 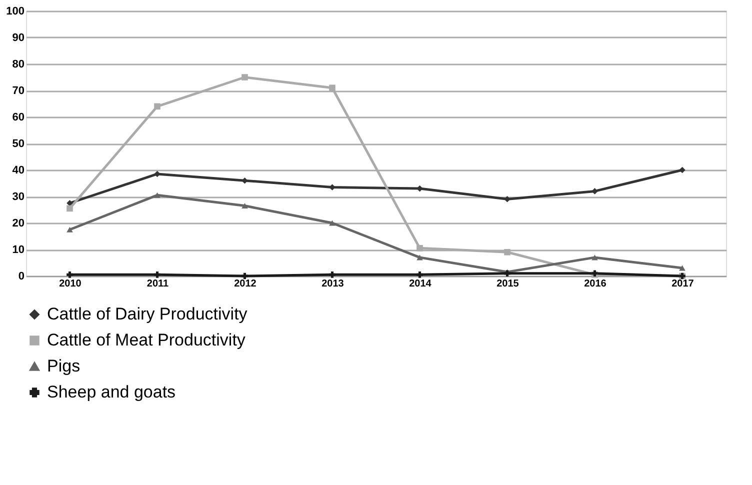 What do you see at coordinates (158, 284) in the screenshot?
I see `x-tick-label: 2011` at bounding box center [158, 284].